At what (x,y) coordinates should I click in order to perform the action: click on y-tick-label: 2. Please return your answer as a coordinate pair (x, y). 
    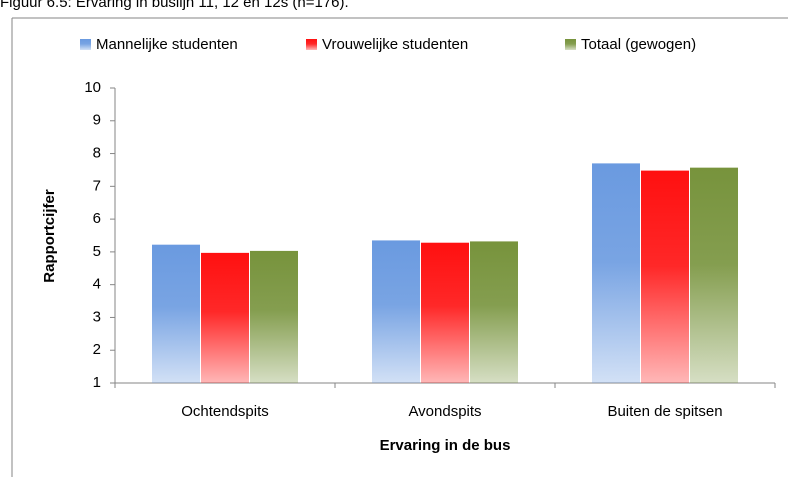
    Looking at the image, I should click on (97, 349).